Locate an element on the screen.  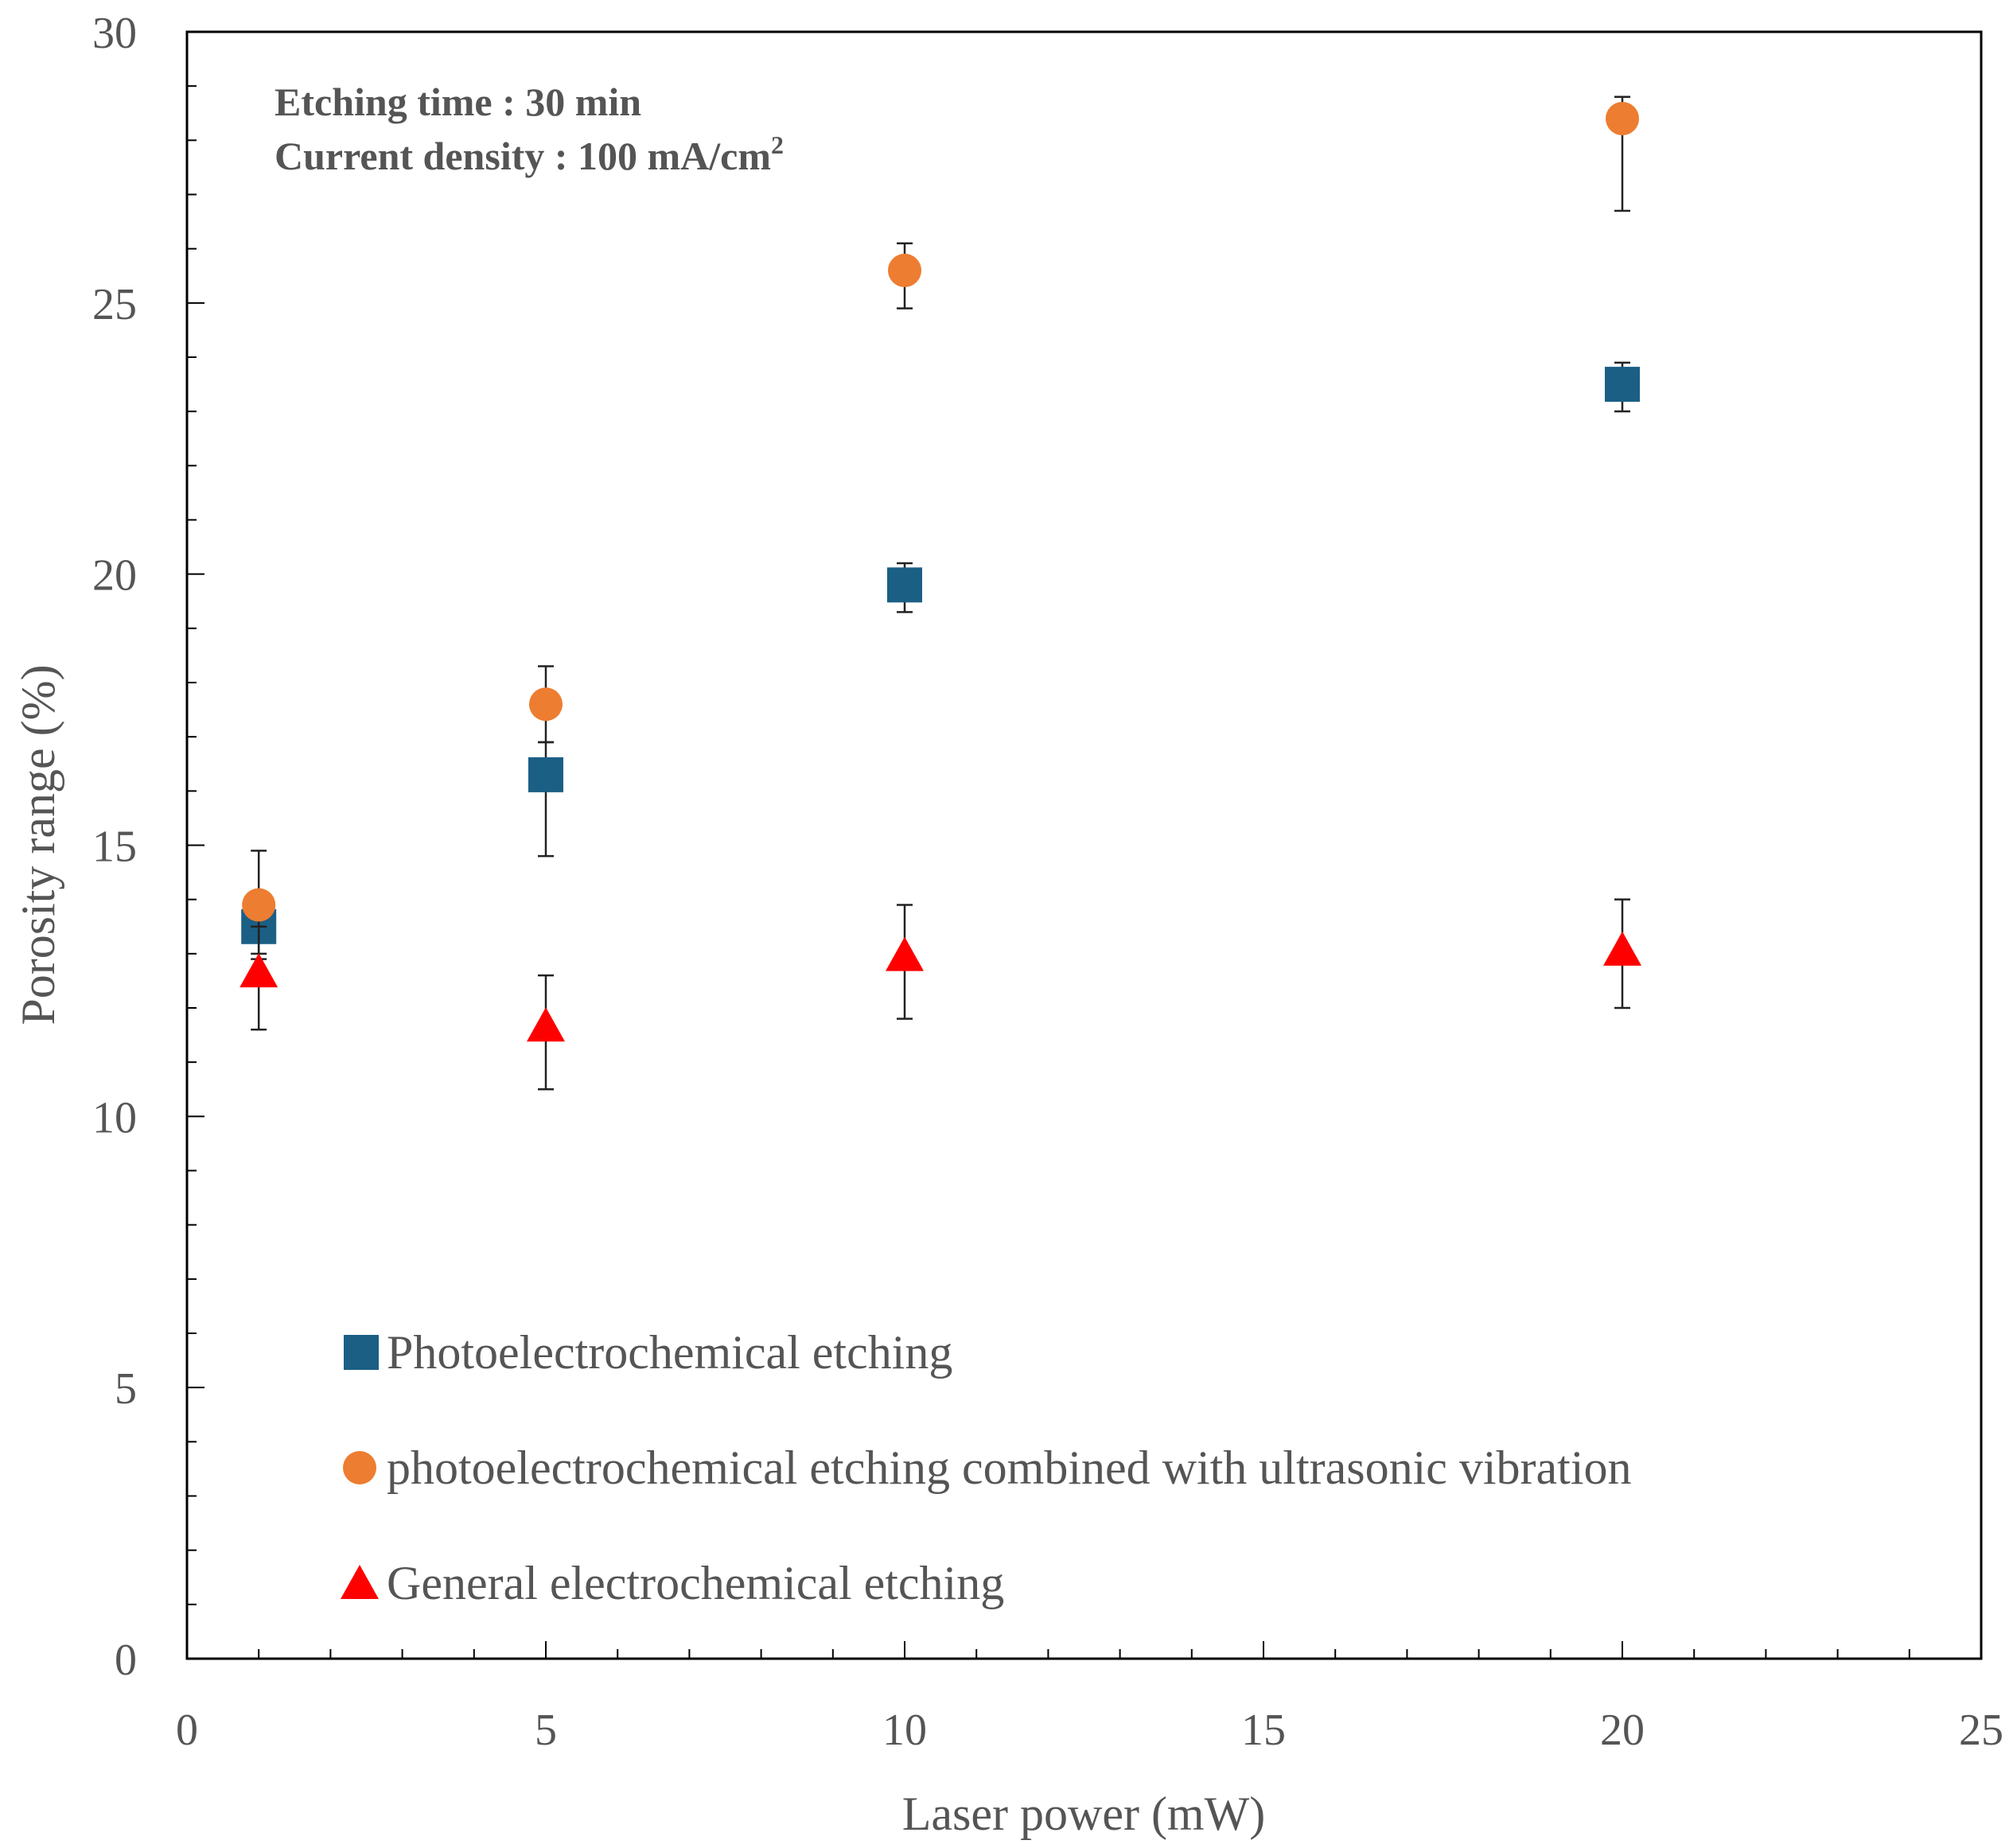
y-tick-label: 5 is located at coordinates (126, 1389).